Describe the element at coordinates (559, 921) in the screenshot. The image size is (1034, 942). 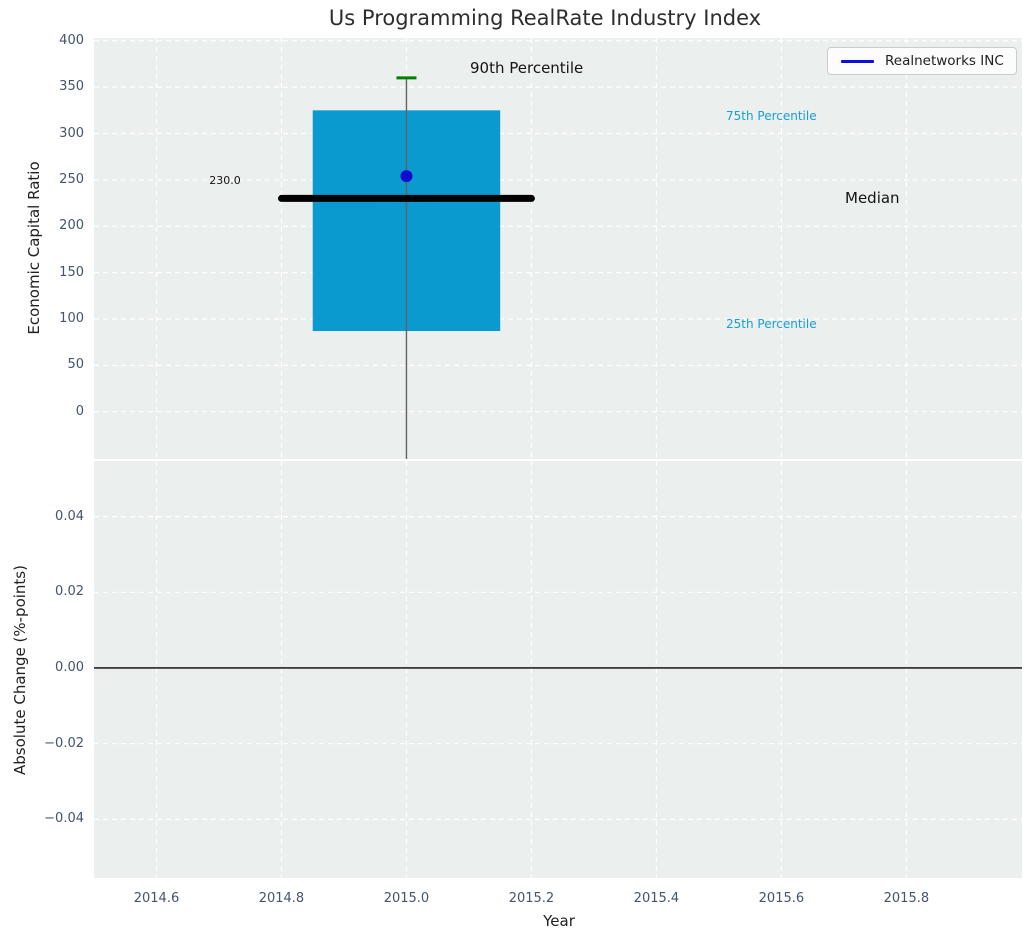
I see `x-axis-label: Year` at that location.